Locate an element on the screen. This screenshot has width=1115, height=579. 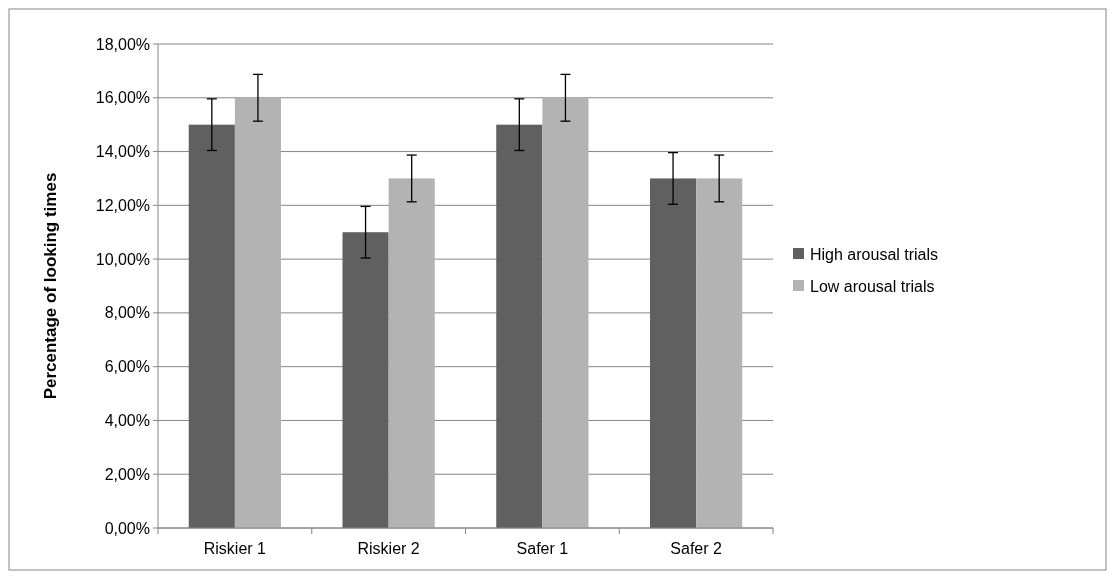
y-tick-label: 10,00% is located at coordinates (122, 259).